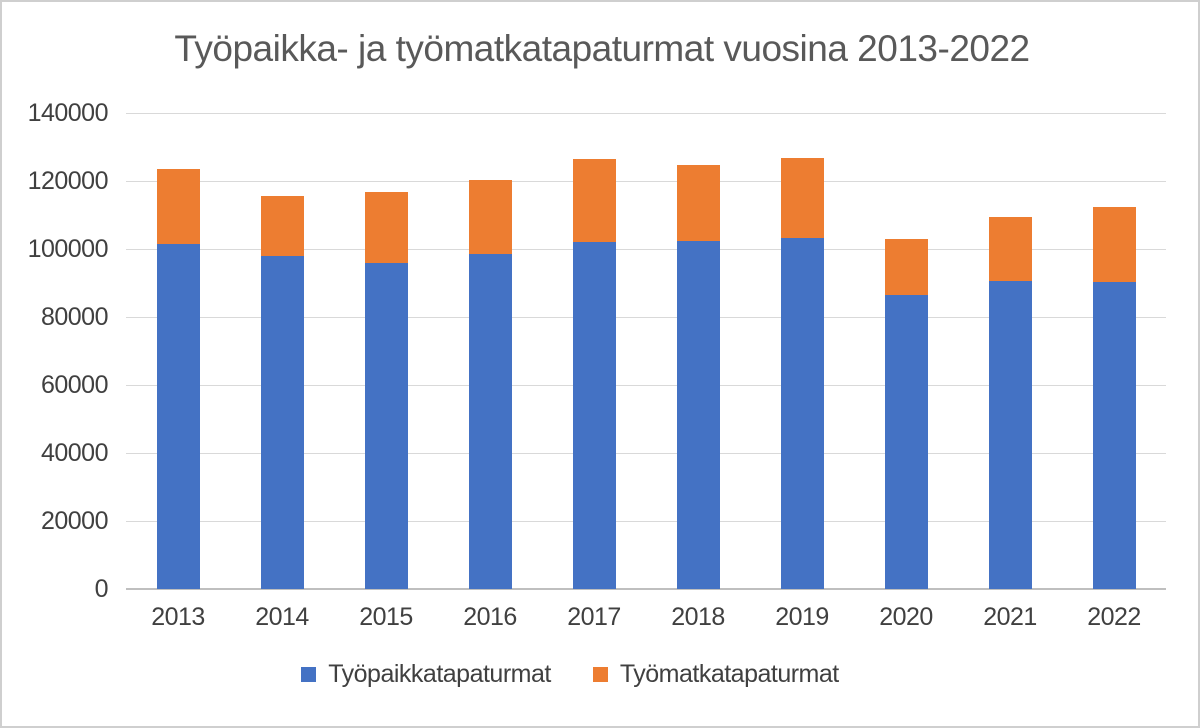  I want to click on bar-segment-tyopaikka-2018, so click(698, 415).